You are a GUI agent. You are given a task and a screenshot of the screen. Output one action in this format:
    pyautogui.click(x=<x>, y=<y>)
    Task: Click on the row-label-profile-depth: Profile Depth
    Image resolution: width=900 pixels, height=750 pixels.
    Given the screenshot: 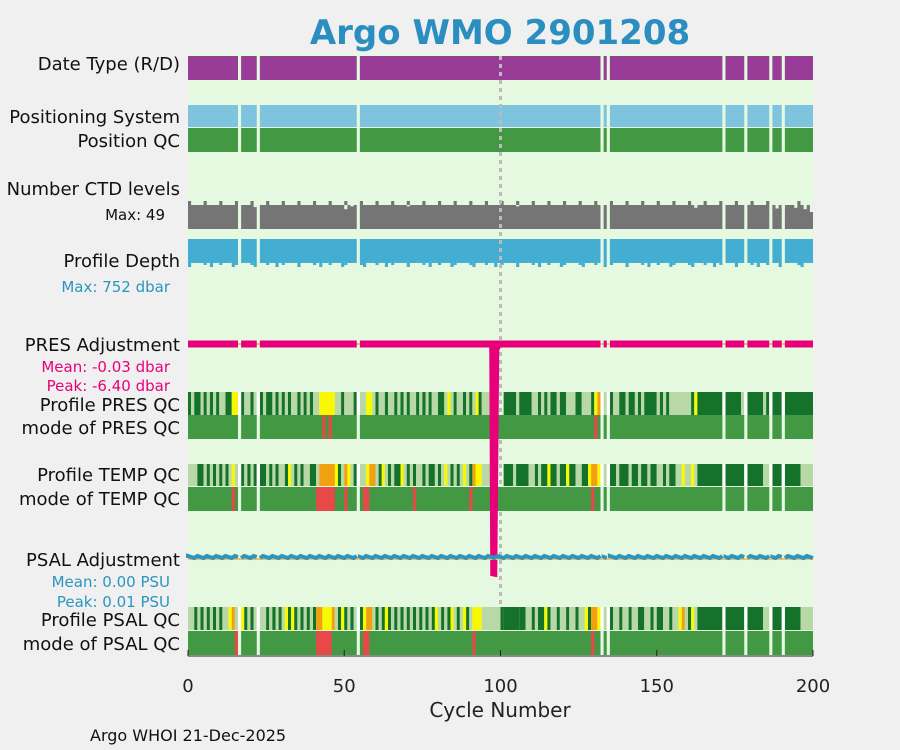 What is the action you would take?
    pyautogui.click(x=121, y=261)
    